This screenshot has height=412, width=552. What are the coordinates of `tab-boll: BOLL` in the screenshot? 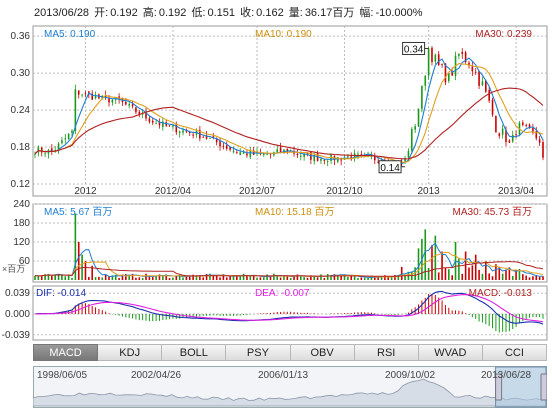 It's located at (194, 352).